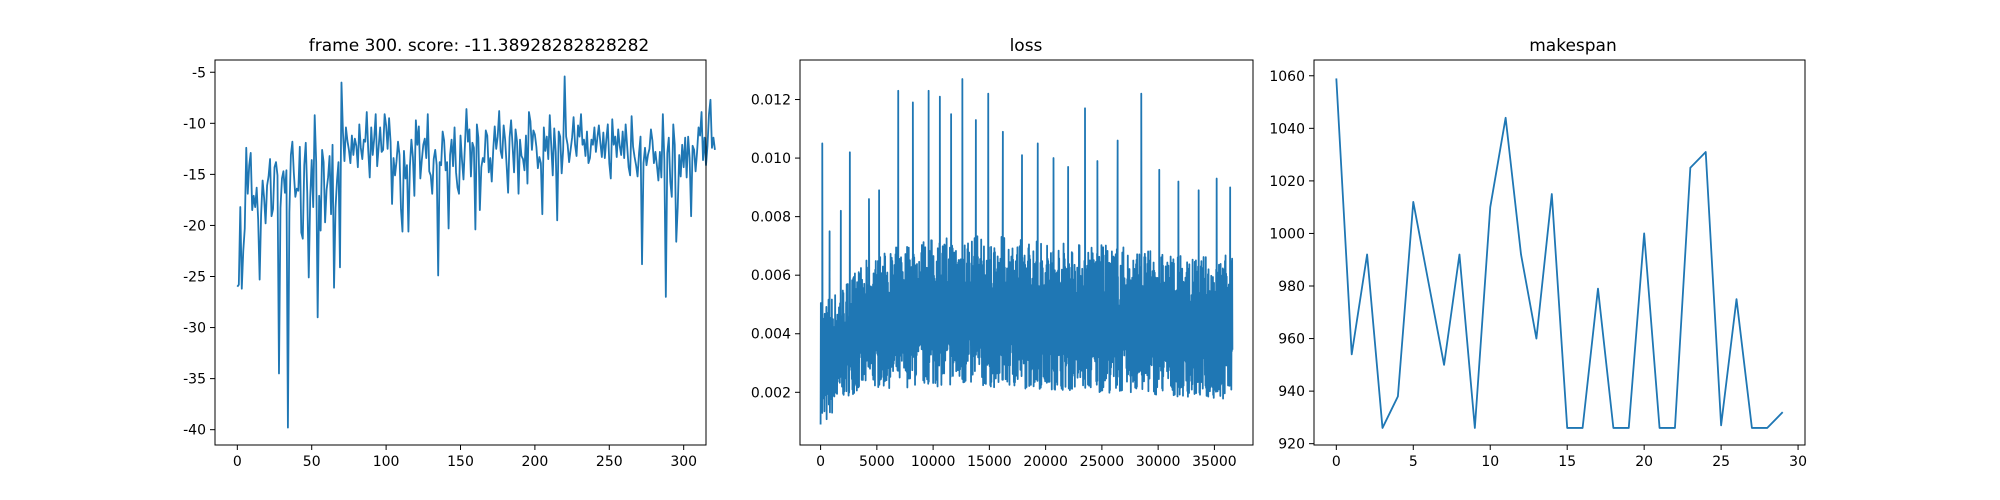  Describe the element at coordinates (199, 252) in the screenshot. I see `panel-score-y-axis: -40 -35 -30 -25 -20 -15 -10 -5` at that location.